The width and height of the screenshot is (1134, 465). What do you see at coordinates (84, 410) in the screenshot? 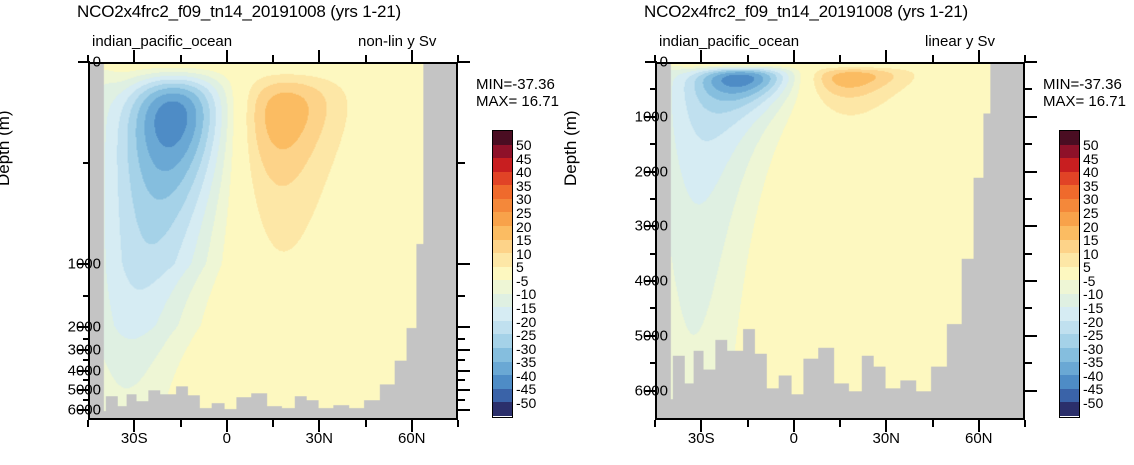
I see `y-tick-label: 6000` at bounding box center [84, 410].